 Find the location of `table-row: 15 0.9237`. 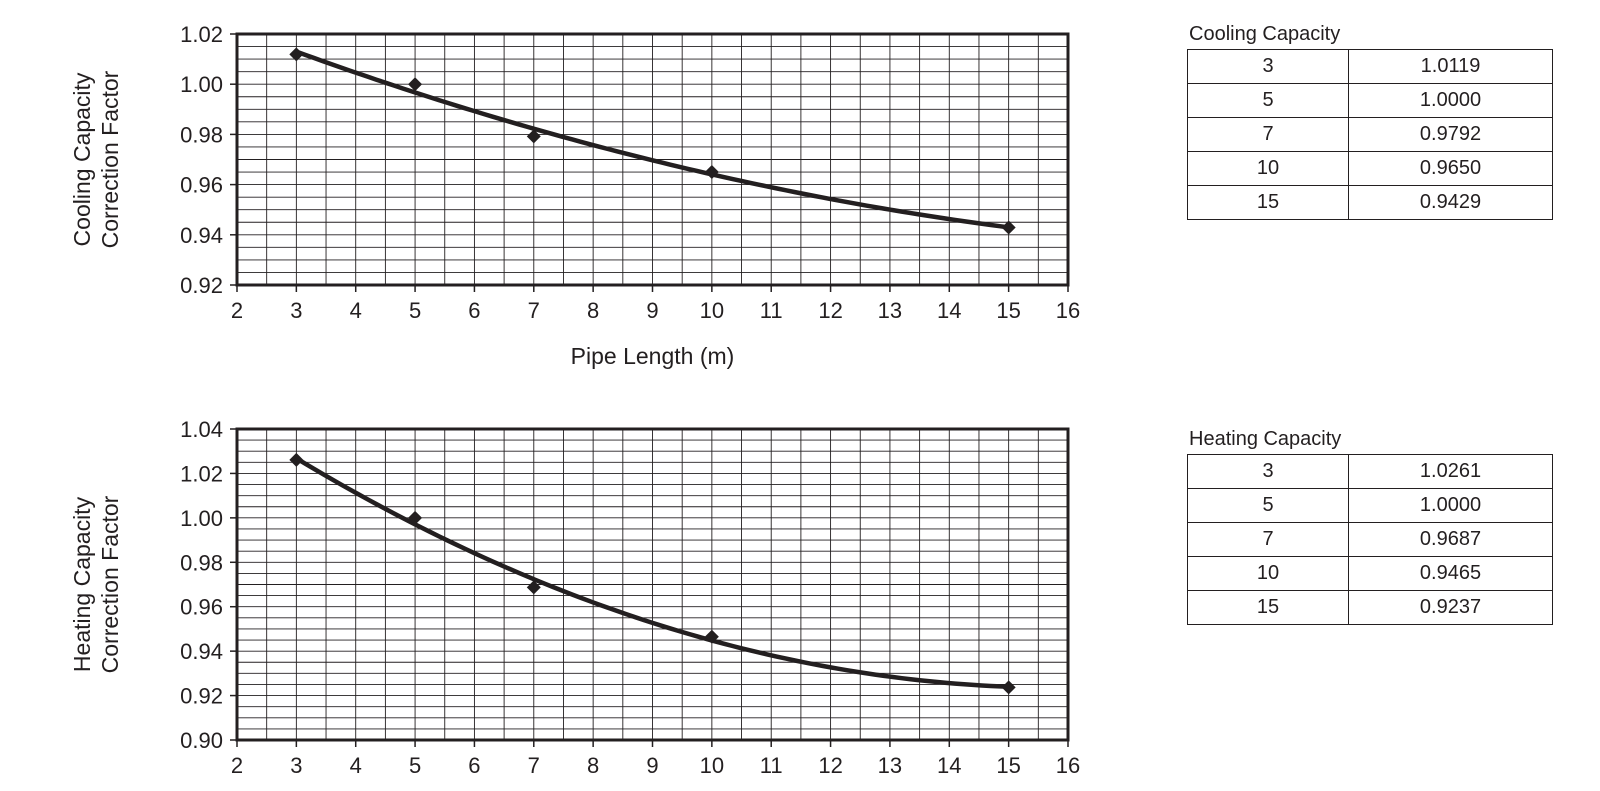

table-row: 15 0.9237 is located at coordinates (1370, 607).